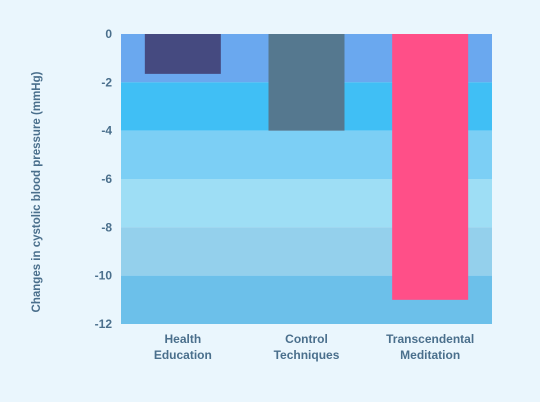  I want to click on y-tick-label-1: -2, so click(106, 82).